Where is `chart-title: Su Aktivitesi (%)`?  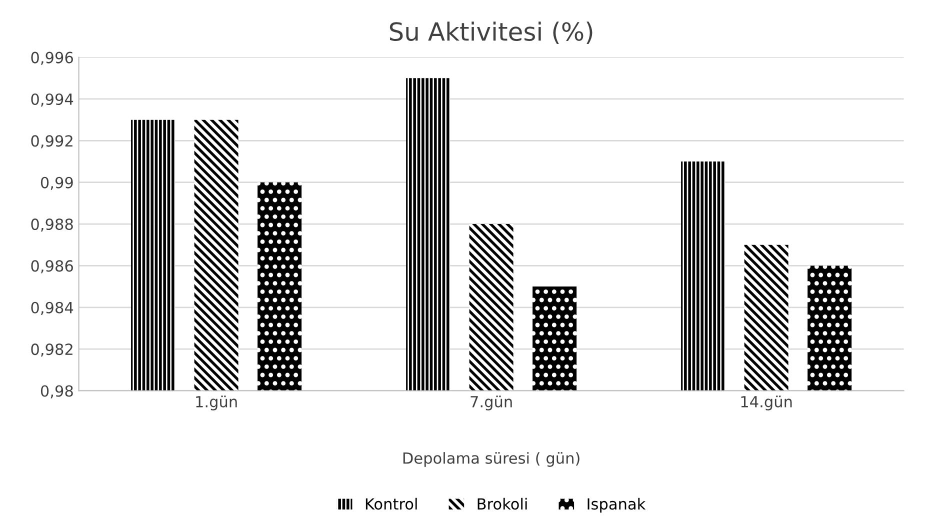
chart-title: Su Aktivitesi (%) is located at coordinates (491, 33).